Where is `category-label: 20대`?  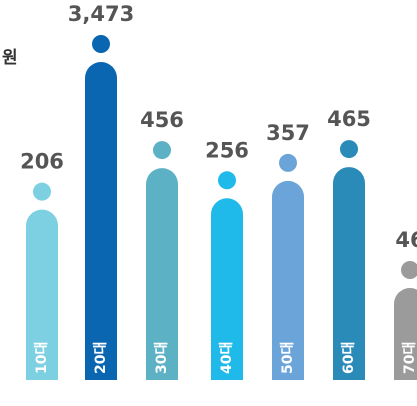
category-label: 20대 is located at coordinates (101, 358).